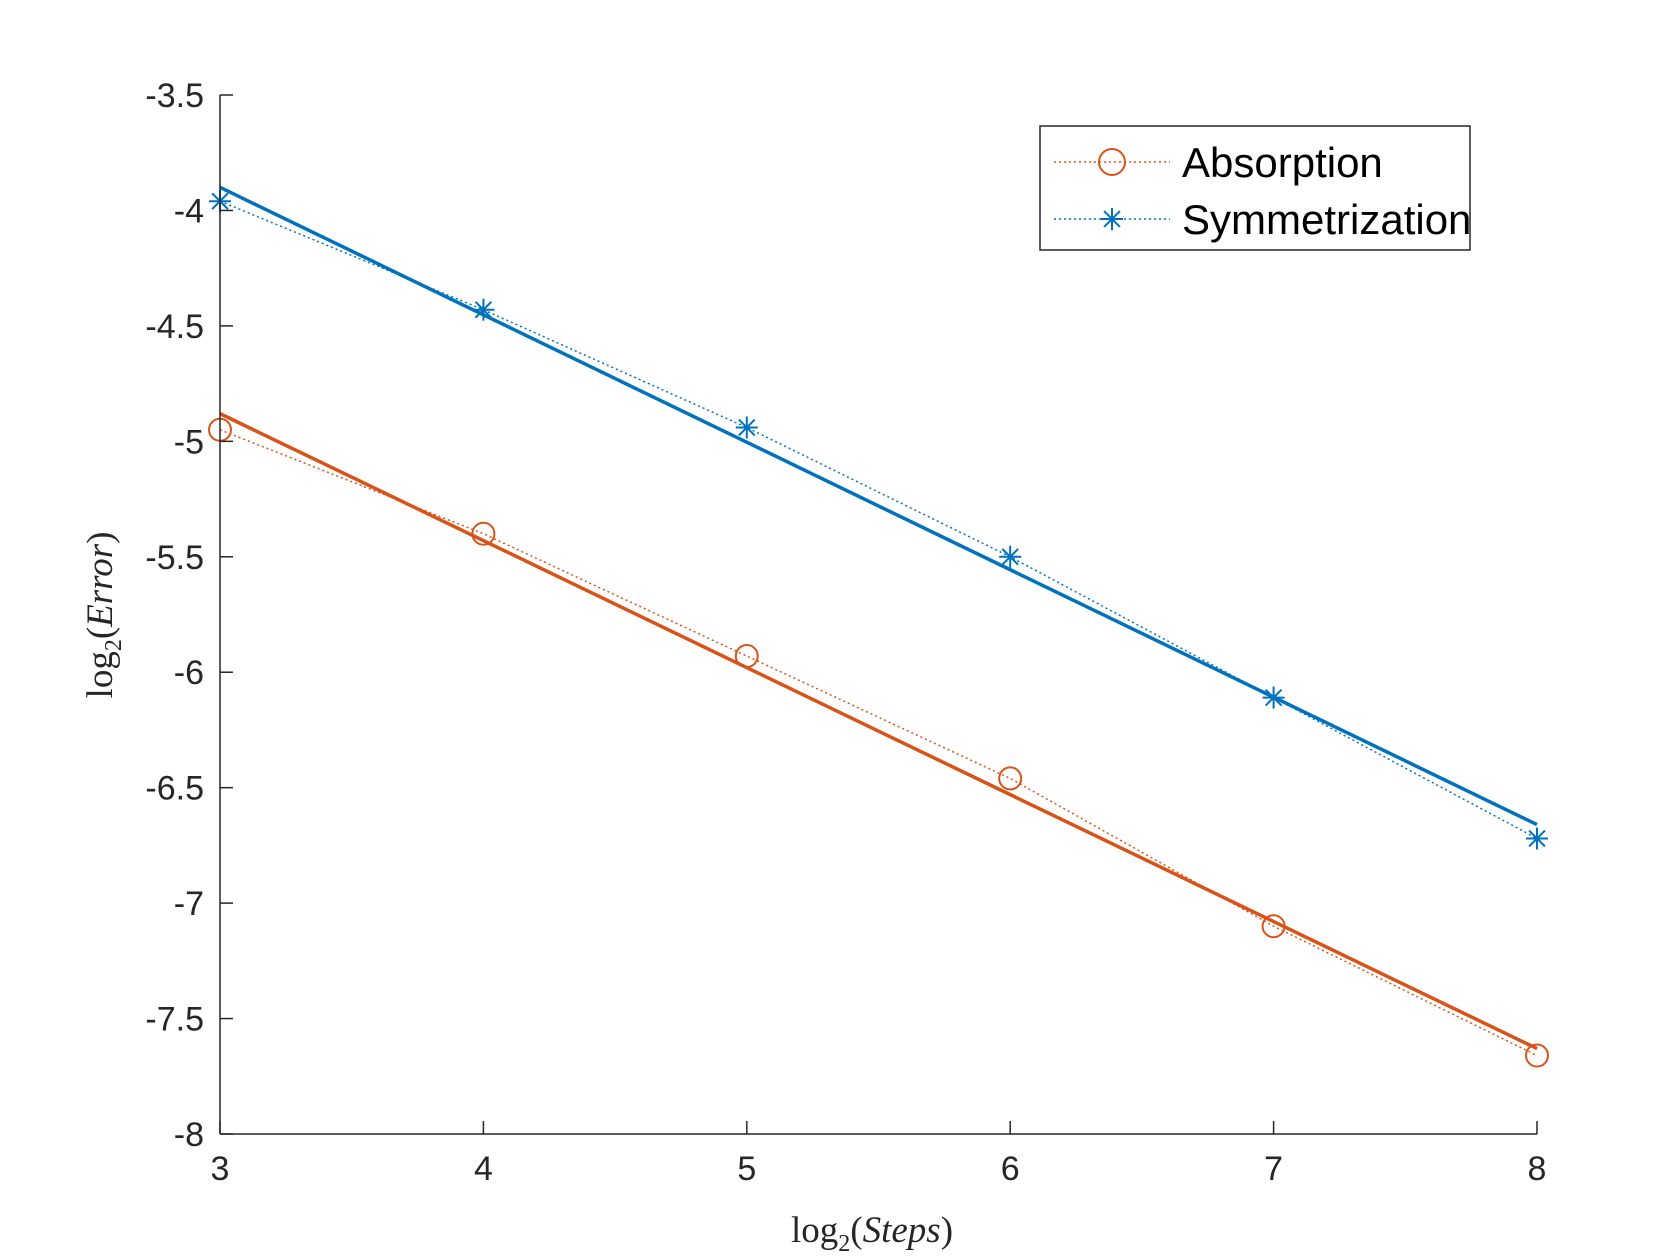 This screenshot has width=1680, height=1260. What do you see at coordinates (902, 1230) in the screenshot?
I see `x-axis-label-arg: Steps` at bounding box center [902, 1230].